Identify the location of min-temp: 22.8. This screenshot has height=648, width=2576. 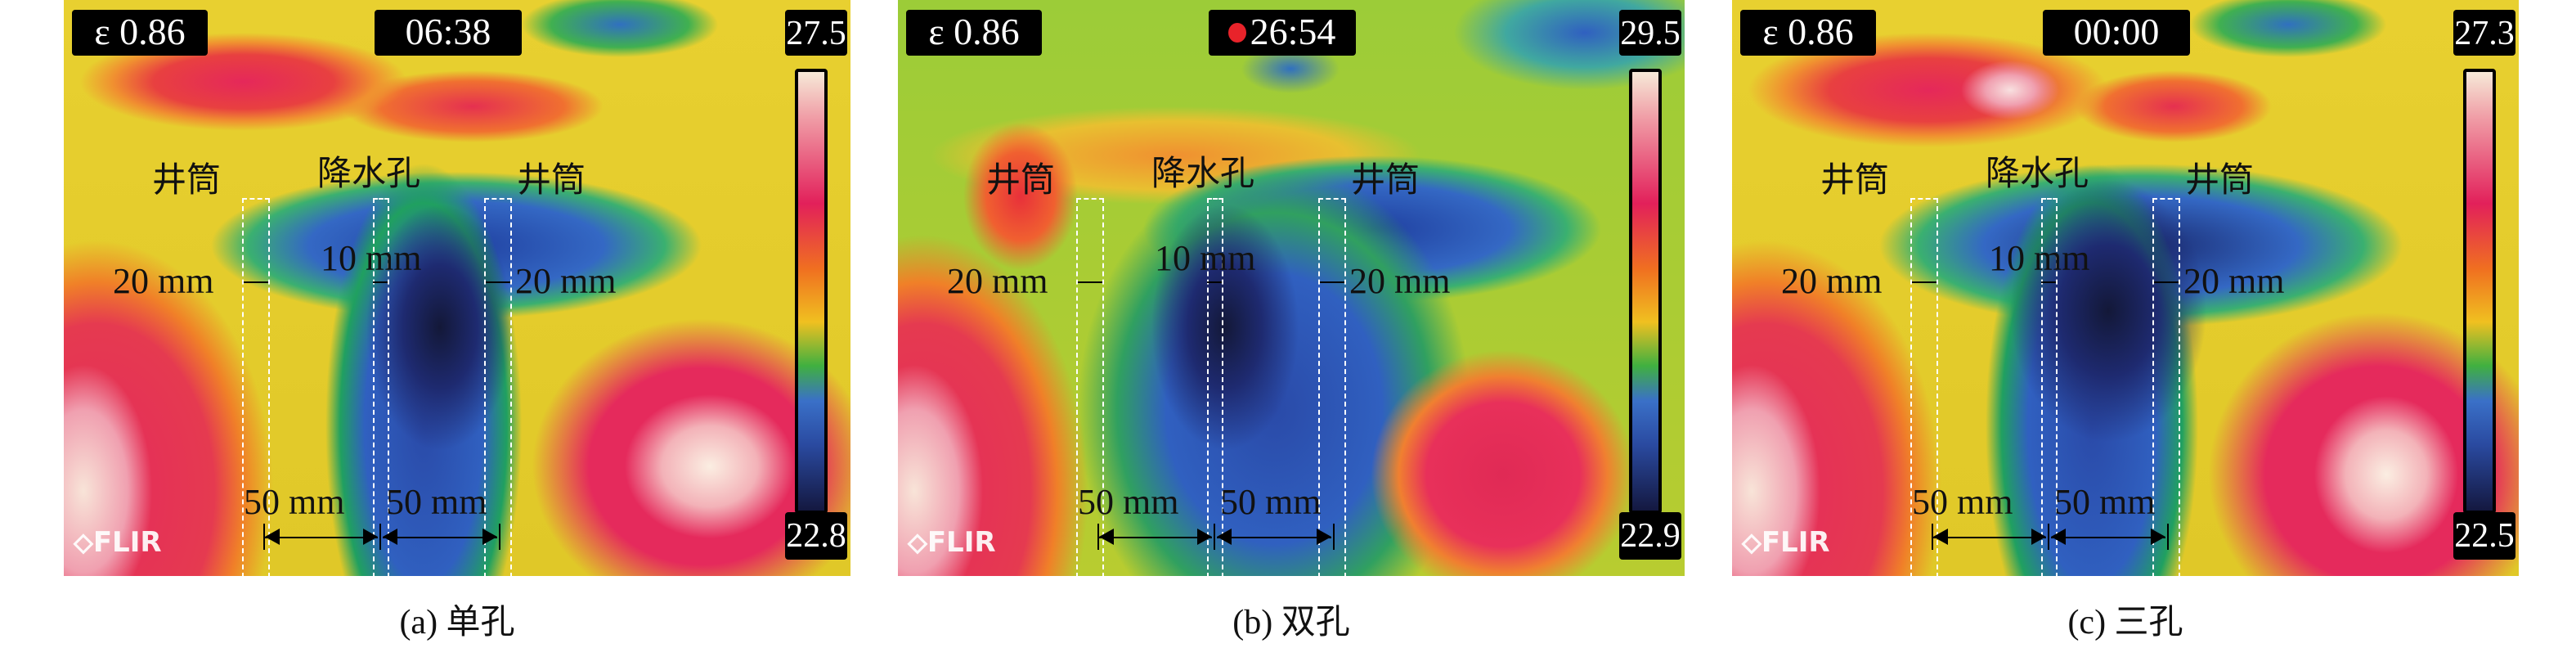
(816, 536).